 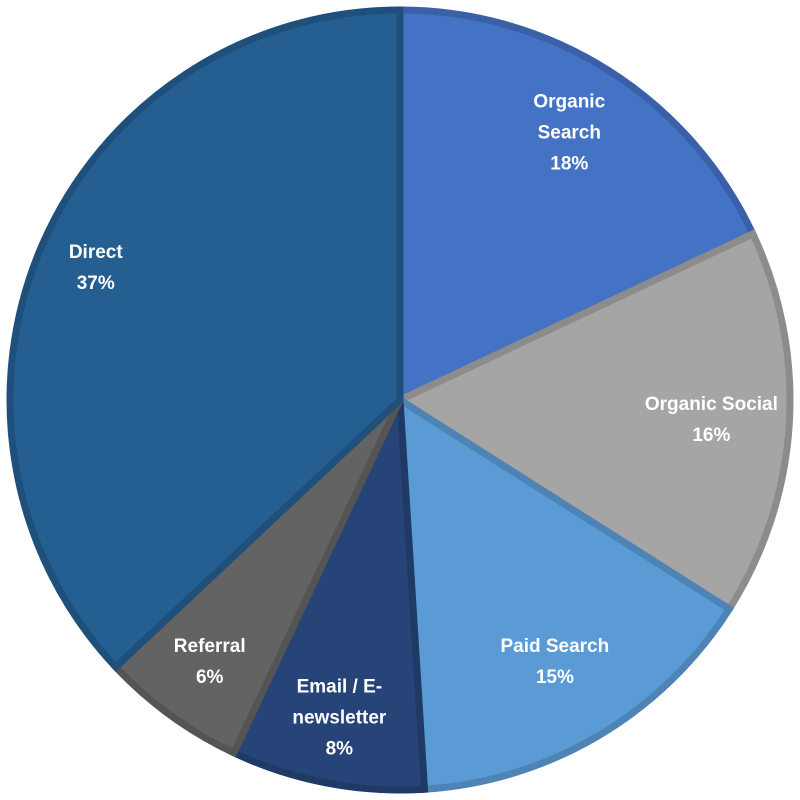 I want to click on value-label: 37%, so click(x=95, y=284).